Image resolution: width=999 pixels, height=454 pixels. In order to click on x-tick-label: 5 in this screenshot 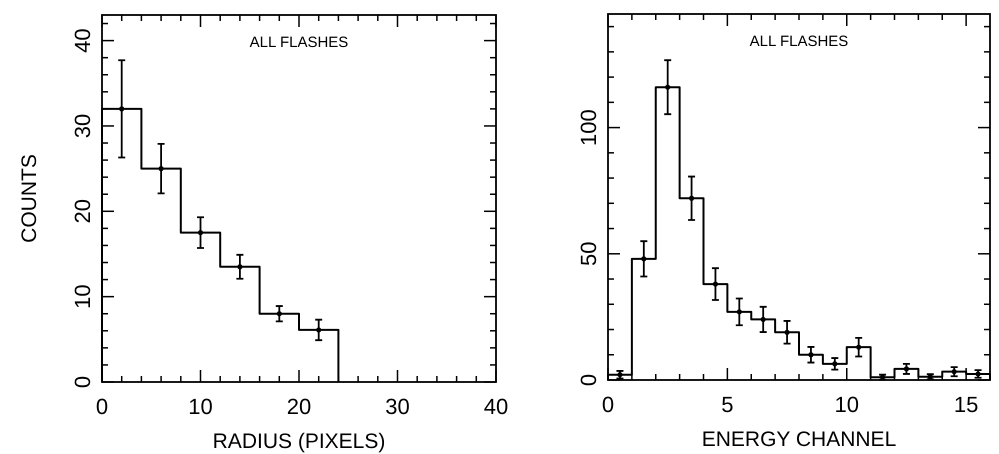, I will do `click(727, 404)`.